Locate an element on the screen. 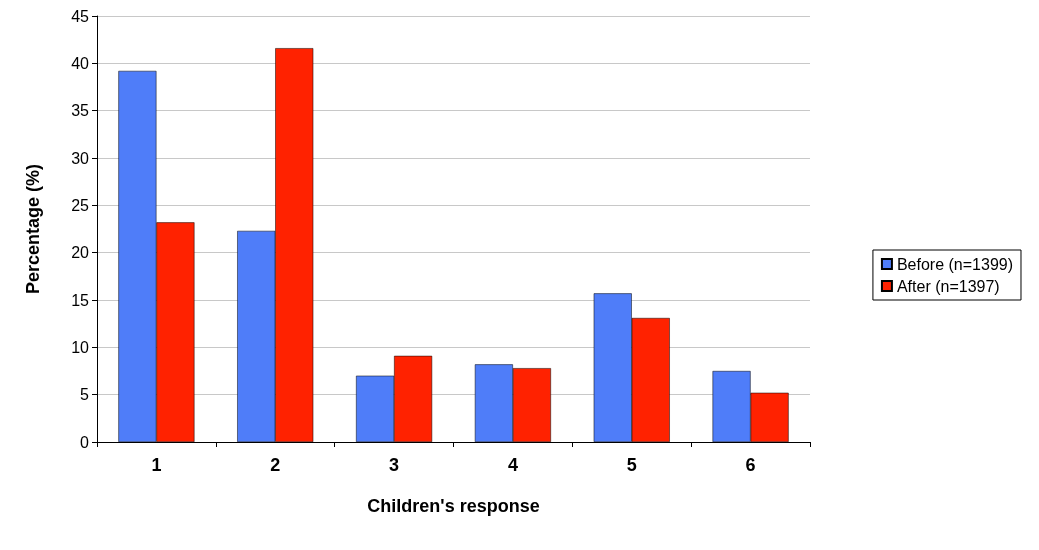 Image resolution: width=1039 pixels, height=550 pixels. y-tick-label: 20 is located at coordinates (80, 253).